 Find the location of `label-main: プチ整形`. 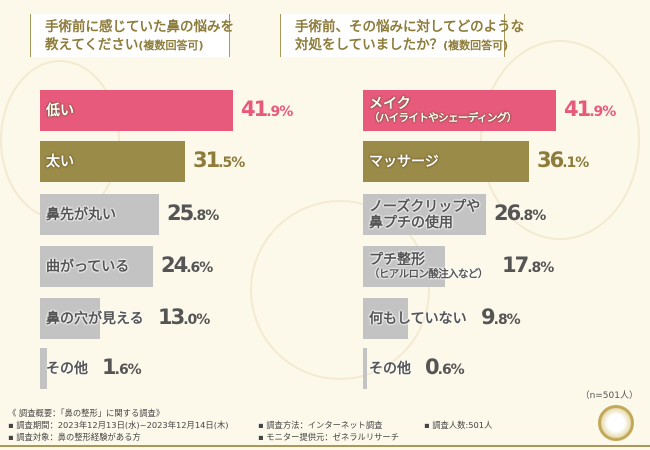

label-main: プチ整形 is located at coordinates (397, 260).